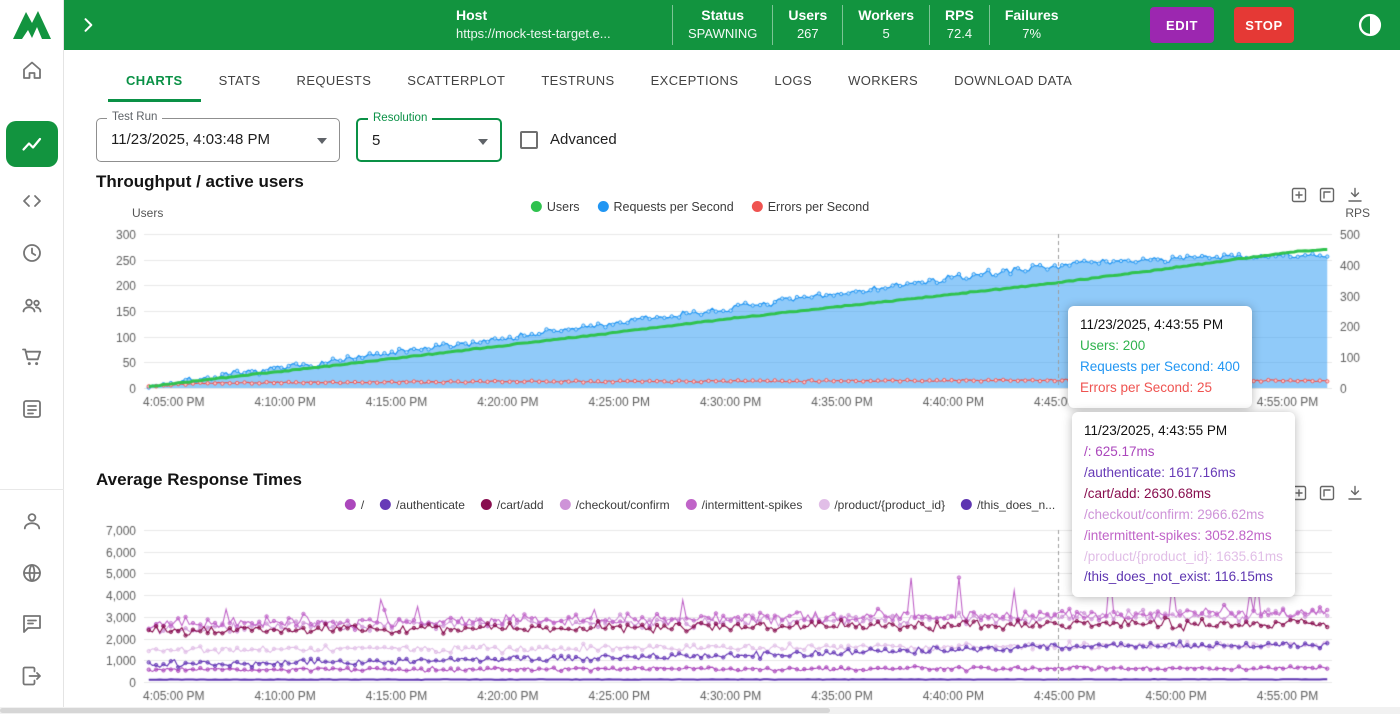  What do you see at coordinates (563, 206) in the screenshot?
I see `legend-label: Users` at bounding box center [563, 206].